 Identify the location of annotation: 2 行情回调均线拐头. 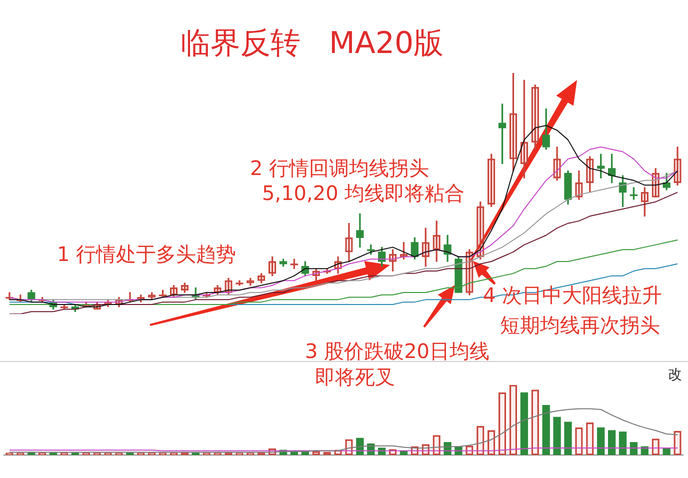
(340, 168).